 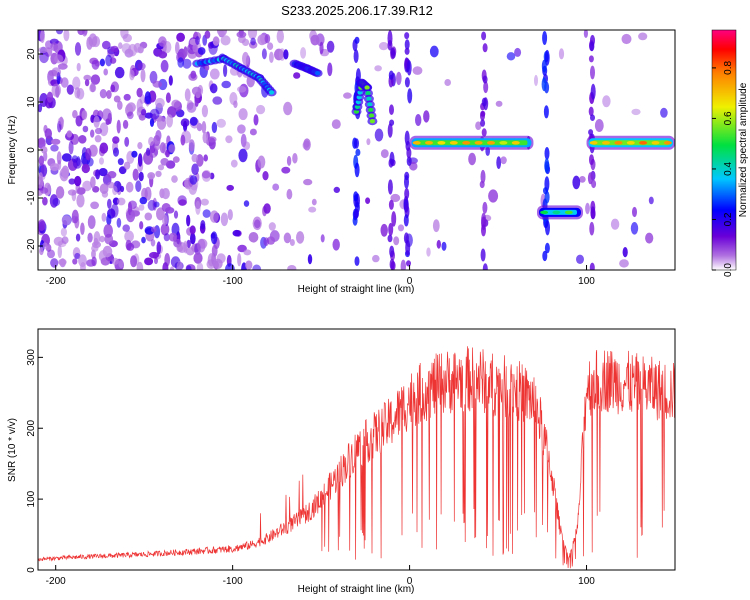 I want to click on colorbar-tick-label: 0.8, so click(x=728, y=68).